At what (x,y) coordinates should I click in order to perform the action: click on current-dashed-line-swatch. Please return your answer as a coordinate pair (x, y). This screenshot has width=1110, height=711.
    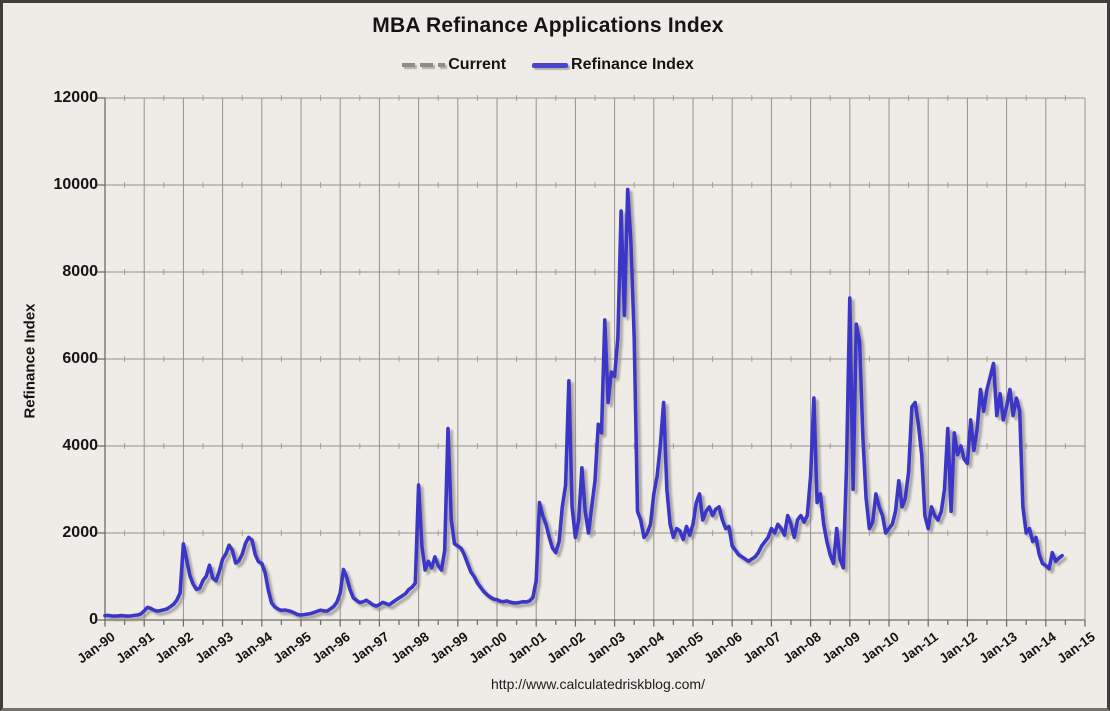
    Looking at the image, I should click on (424, 65).